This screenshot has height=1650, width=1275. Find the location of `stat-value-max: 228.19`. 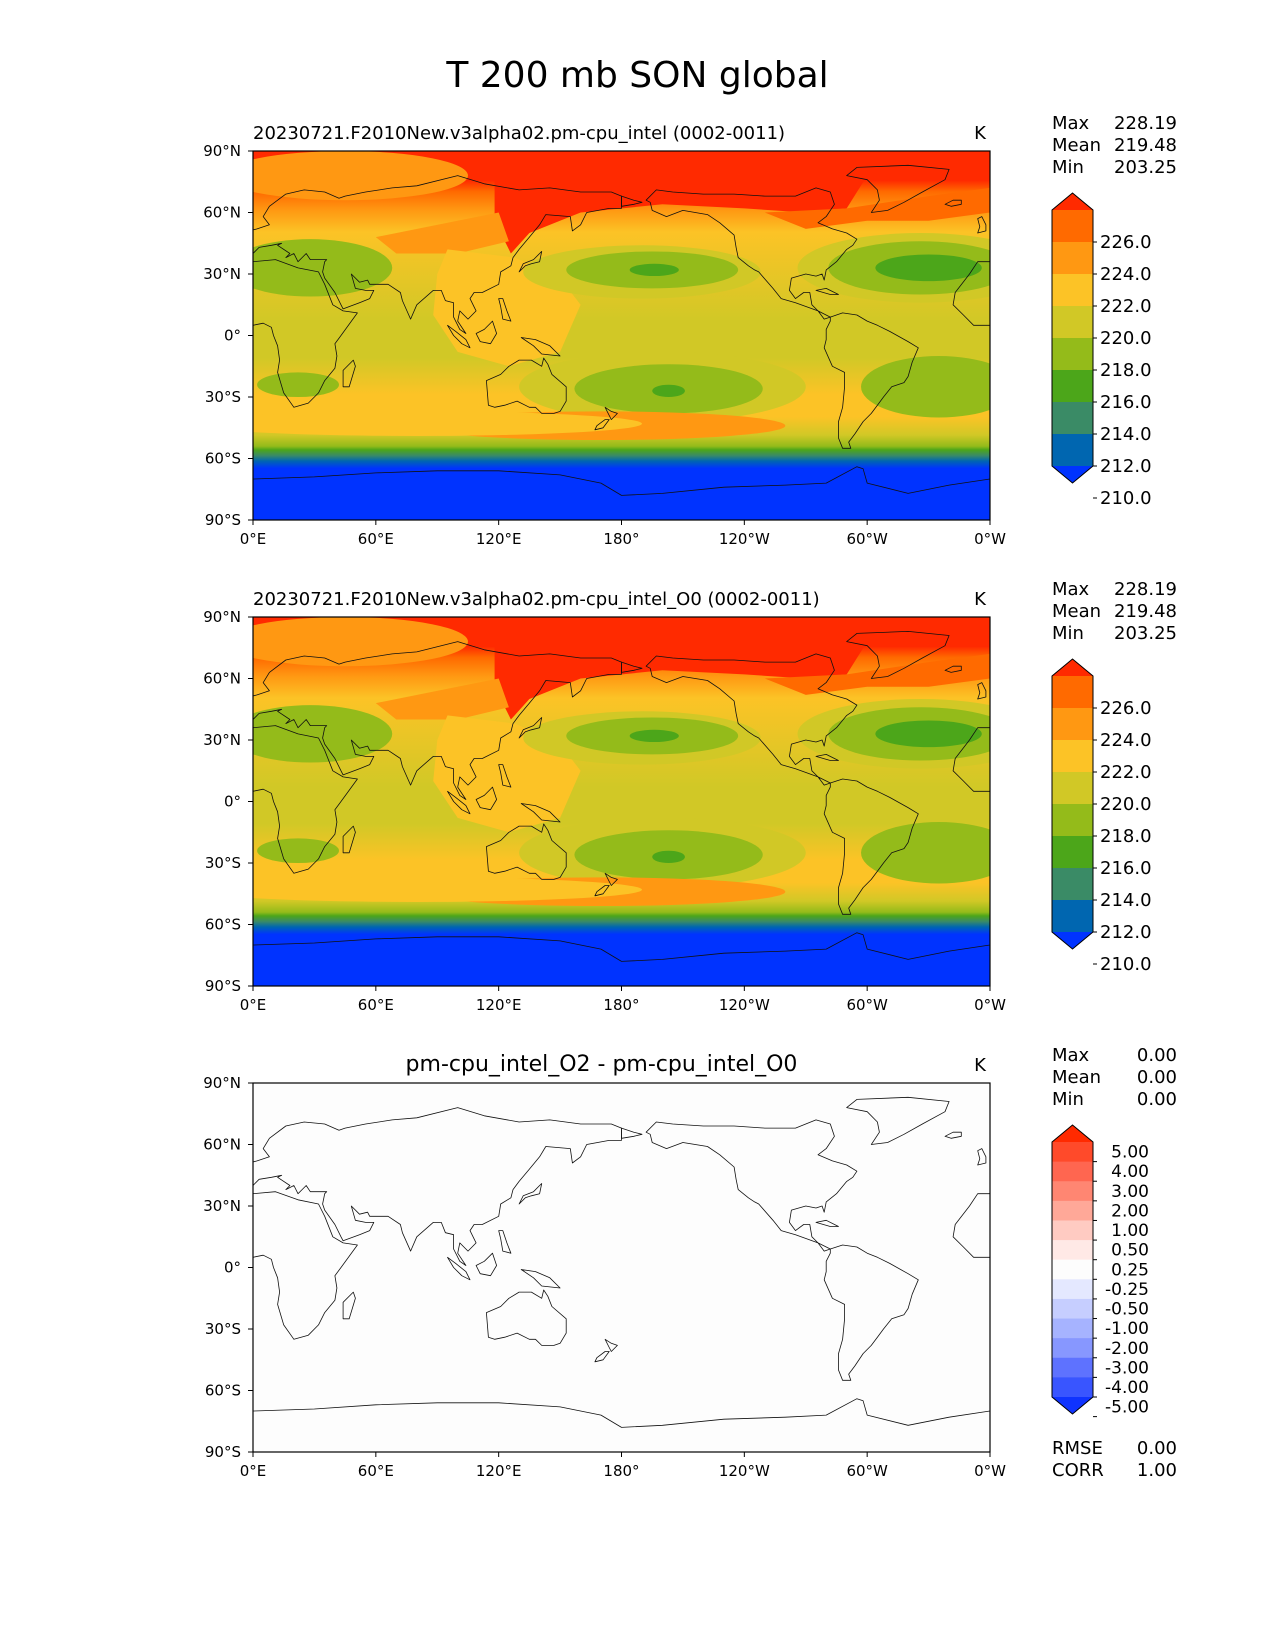

stat-value-max: 228.19 is located at coordinates (1145, 589).